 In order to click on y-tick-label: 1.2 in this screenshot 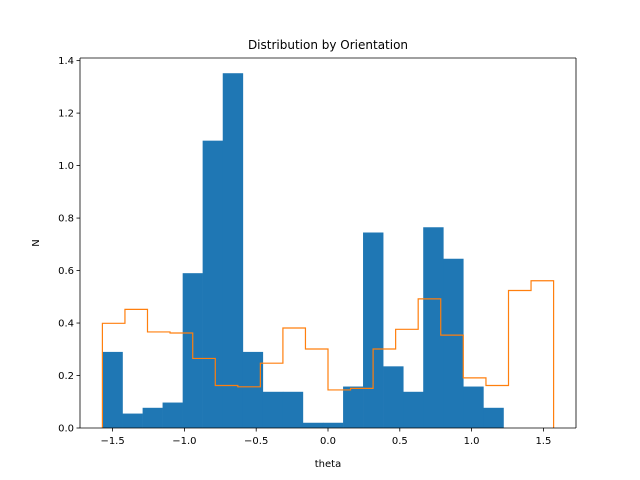, I will do `click(66, 114)`.